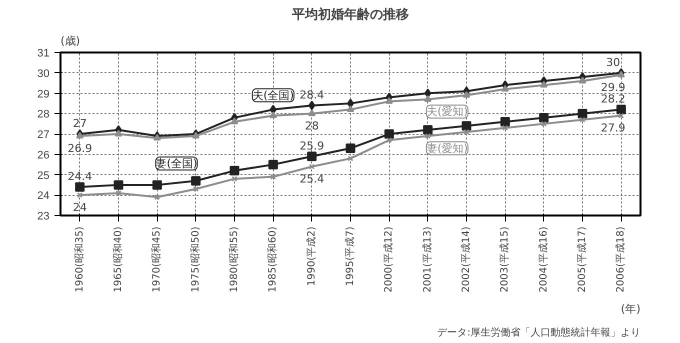 Image resolution: width=680 pixels, height=343 pixels. What do you see at coordinates (539, 332) in the screenshot?
I see `text: データ:厚生労働省「人口動態統計年報」より` at bounding box center [539, 332].